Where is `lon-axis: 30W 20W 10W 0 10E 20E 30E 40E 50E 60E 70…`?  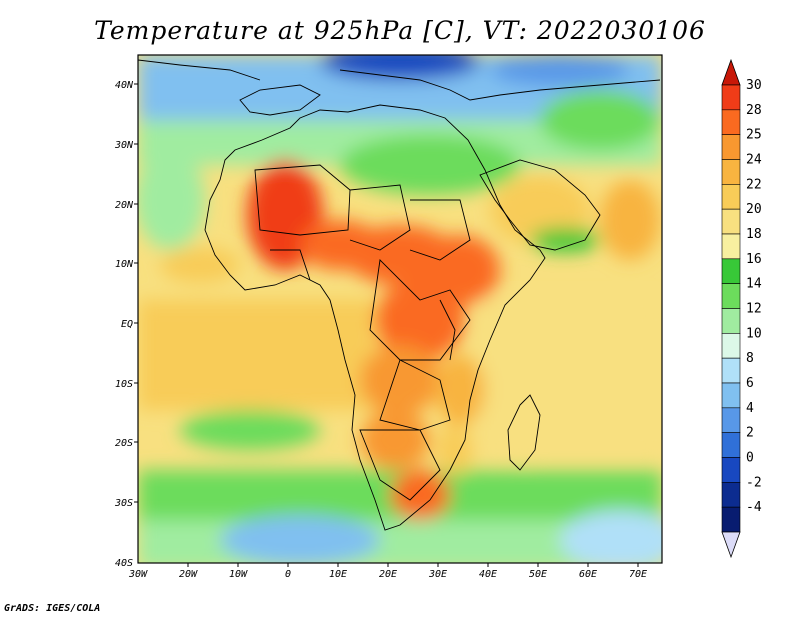
lon-axis: 30W 20W 10W 0 10E 20E 30E 40E 50E 60E 70… is located at coordinates (387, 574).